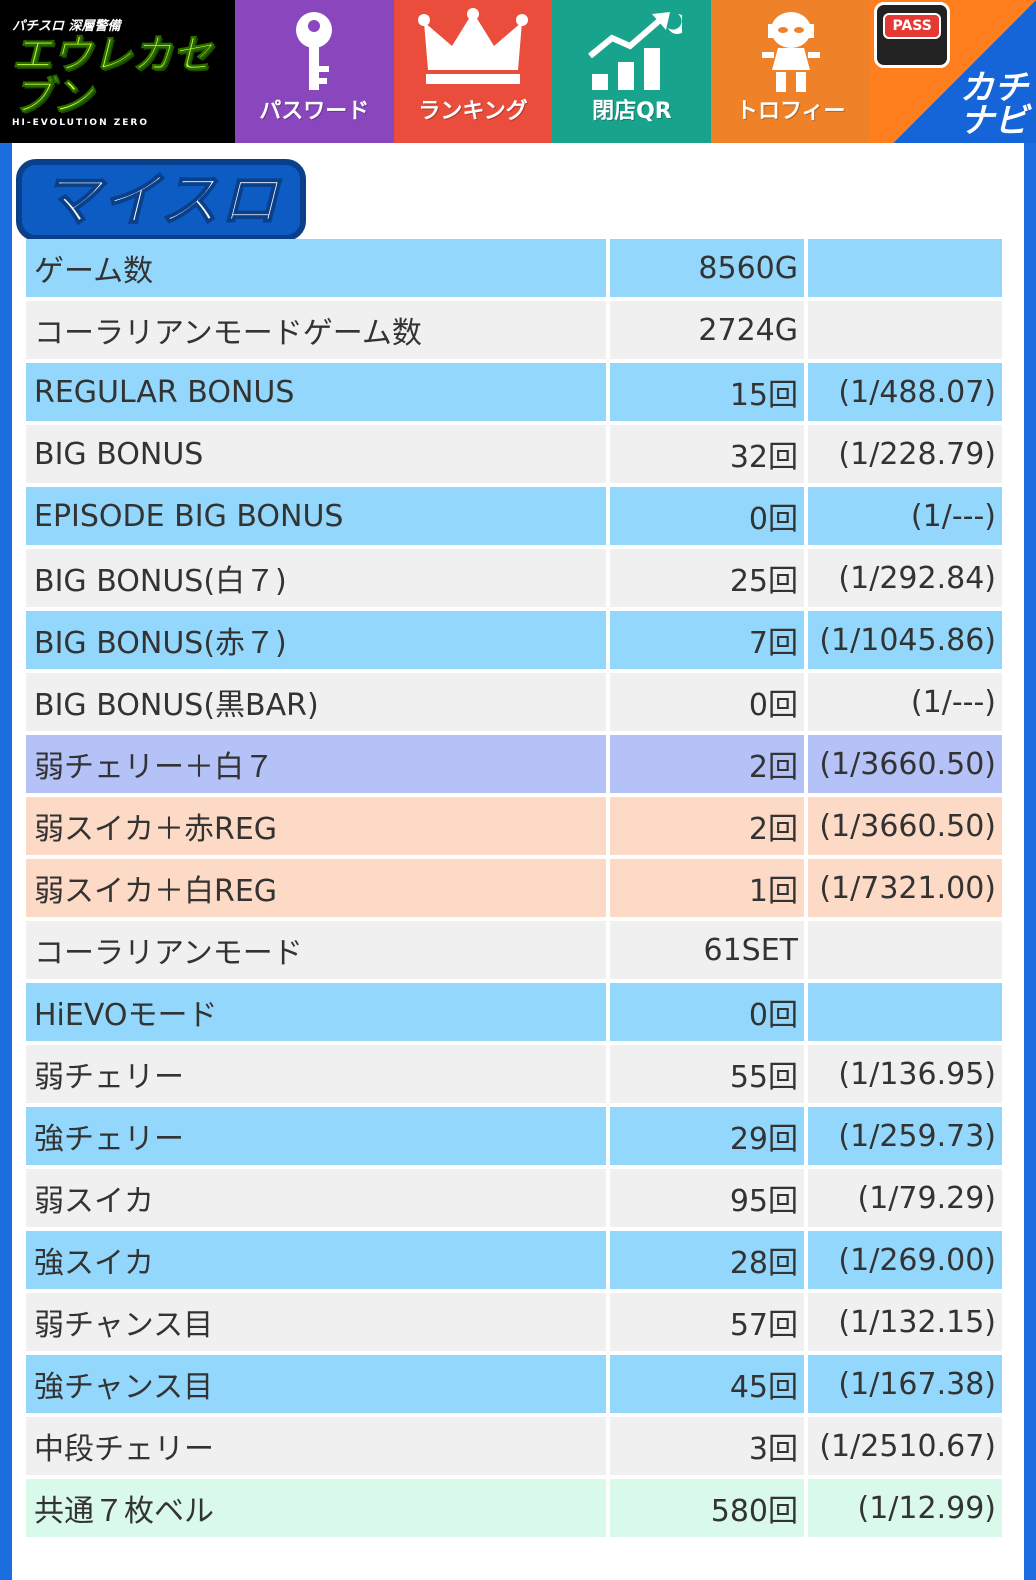  What do you see at coordinates (316, 702) in the screenshot?
I see `stat-label: BIG BONUS(黒BAR)` at bounding box center [316, 702].